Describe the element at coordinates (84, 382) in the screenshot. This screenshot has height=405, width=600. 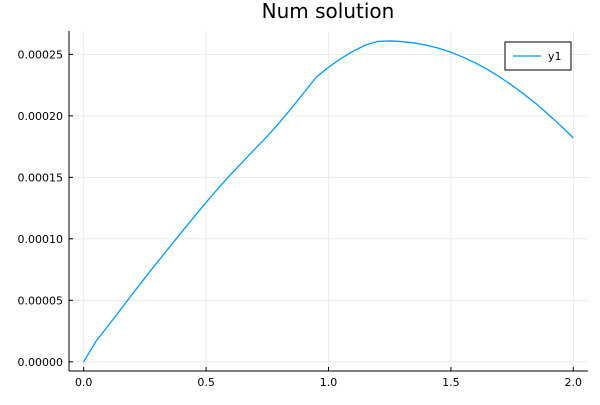
I see `x-tick-label: 0.0` at that location.